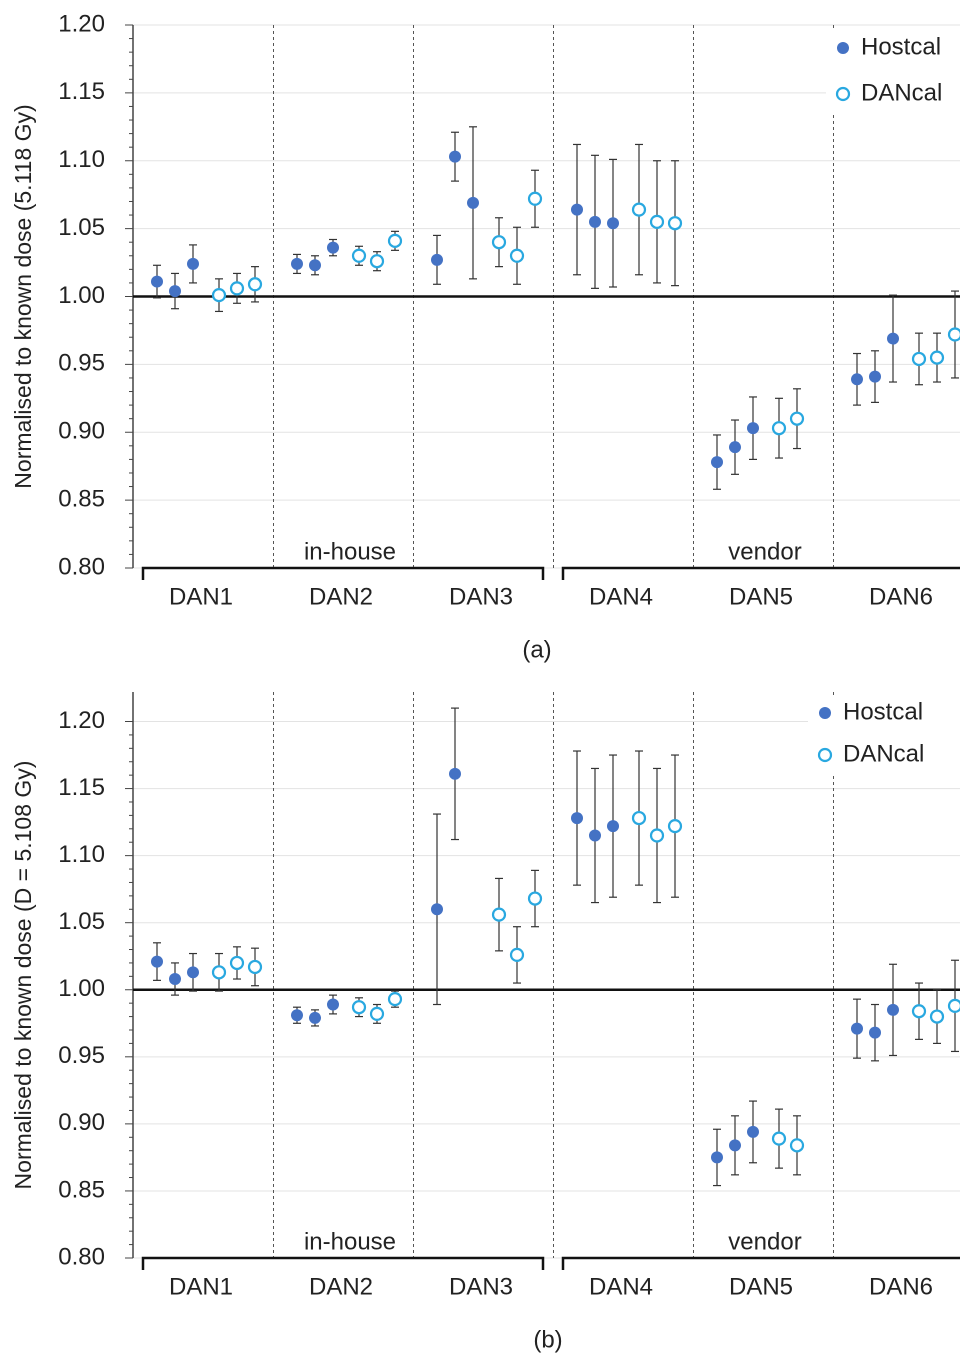 This screenshot has width=960, height=1355. I want to click on x-tick-label: DAN3, so click(481, 1286).